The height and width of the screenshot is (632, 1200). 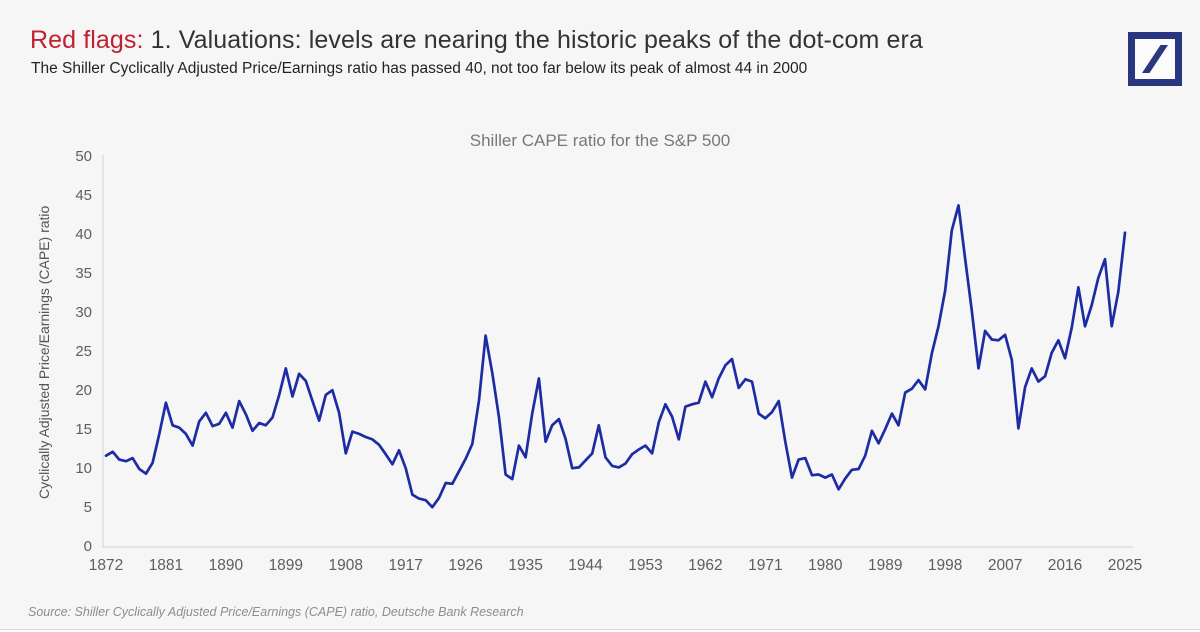 I want to click on x-axis-tick-label: 1881, so click(x=166, y=565).